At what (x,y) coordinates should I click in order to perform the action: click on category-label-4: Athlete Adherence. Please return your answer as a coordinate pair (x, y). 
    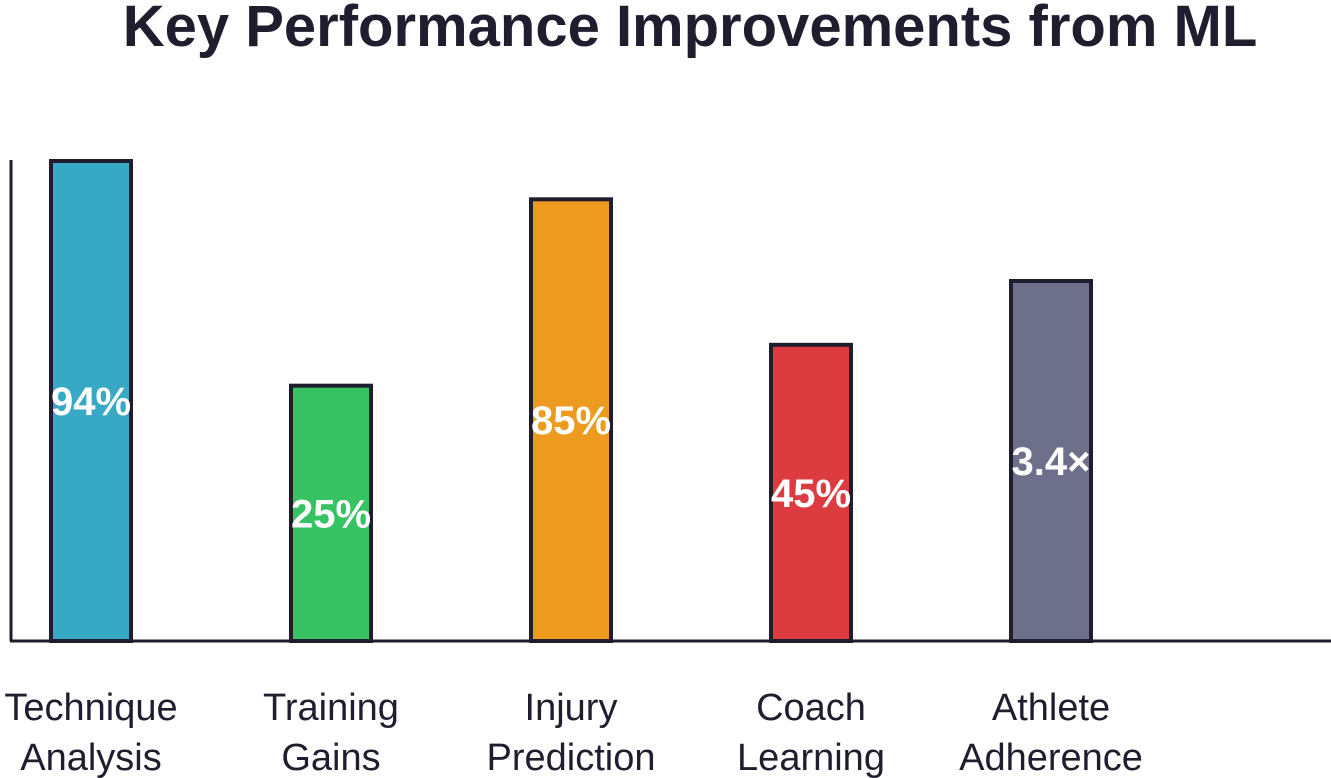
    Looking at the image, I should click on (1051, 732).